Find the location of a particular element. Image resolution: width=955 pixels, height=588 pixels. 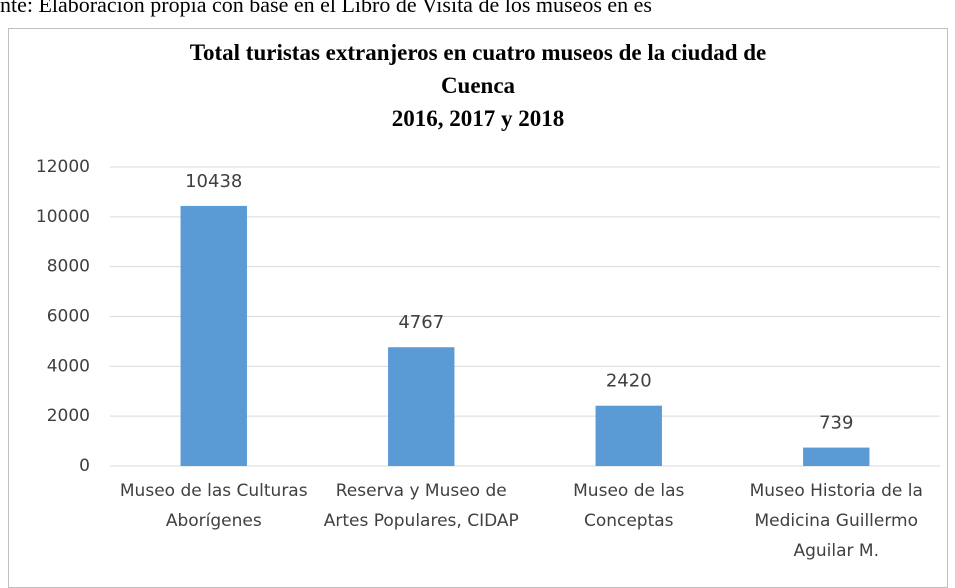

x-tick-label: Museo de las Conceptas is located at coordinates (629, 506).